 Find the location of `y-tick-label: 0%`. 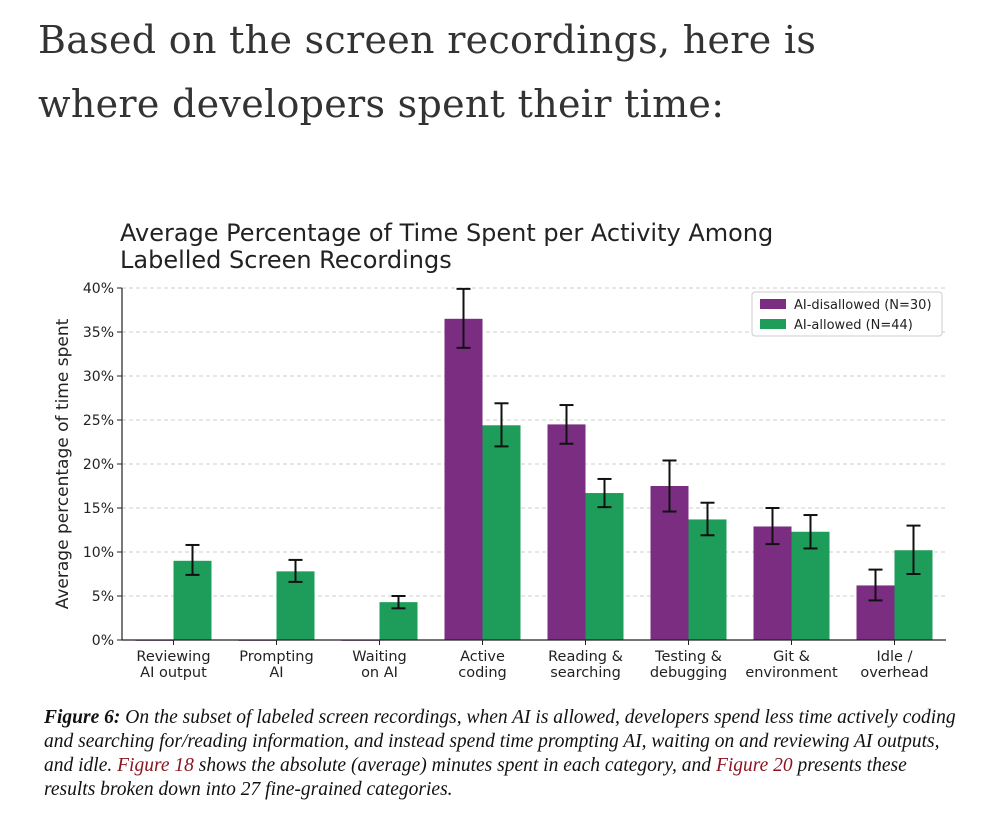

y-tick-label: 0% is located at coordinates (103, 641).